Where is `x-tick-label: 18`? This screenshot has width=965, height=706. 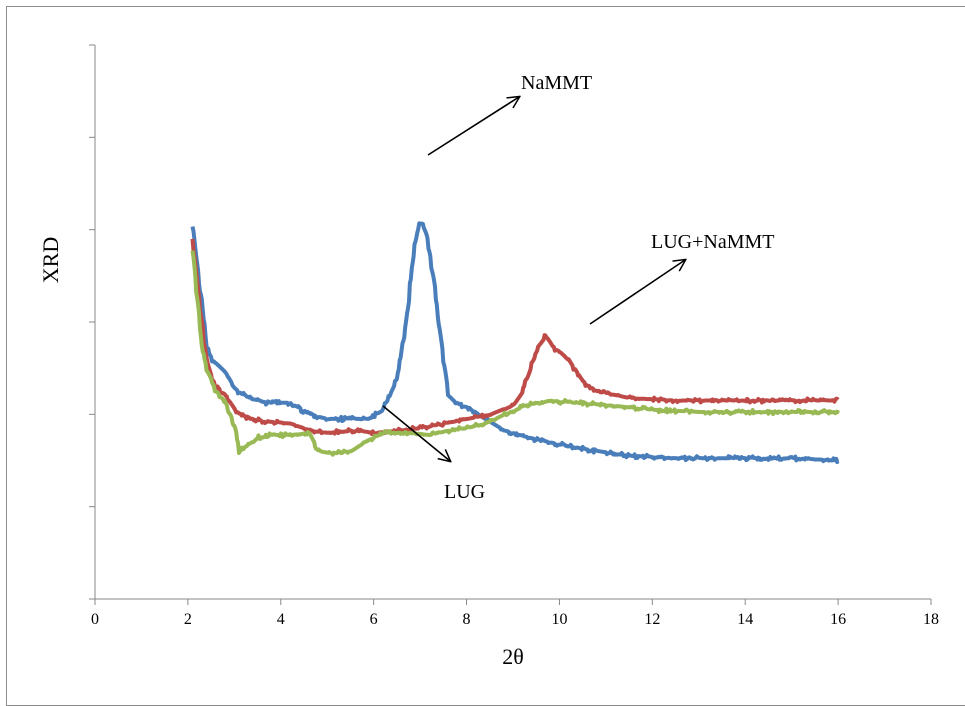 x-tick-label: 18 is located at coordinates (931, 619).